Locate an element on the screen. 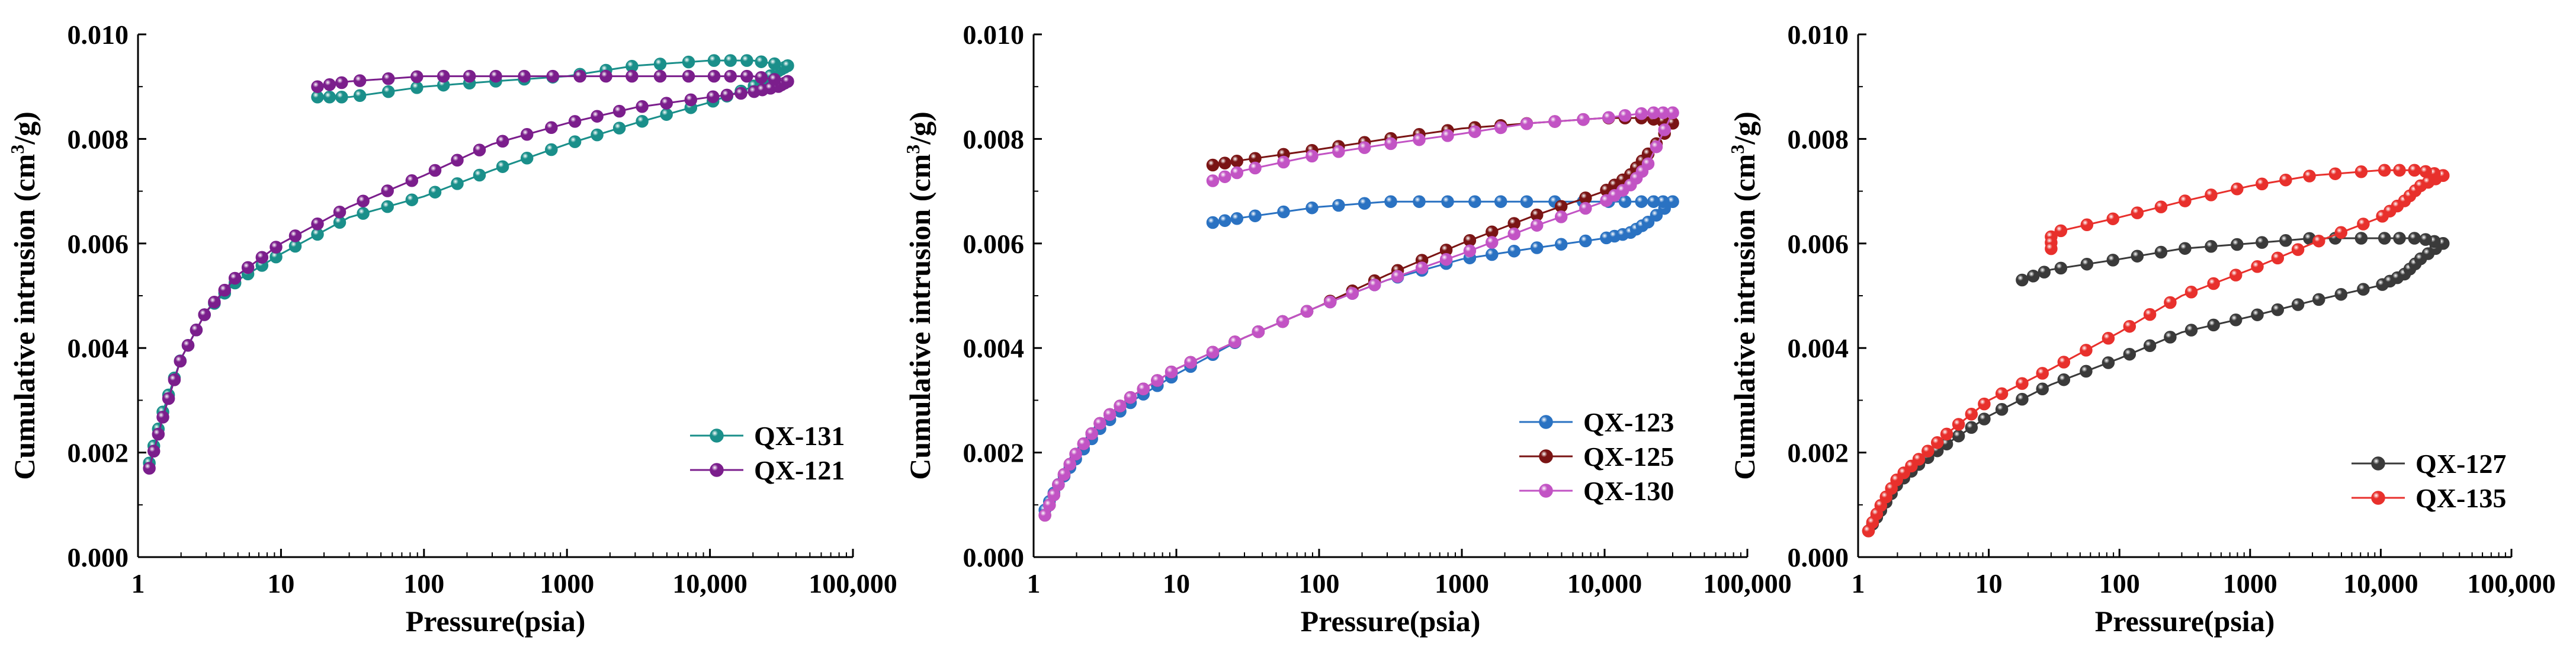  legend-label: QX-135 is located at coordinates (2460, 498).